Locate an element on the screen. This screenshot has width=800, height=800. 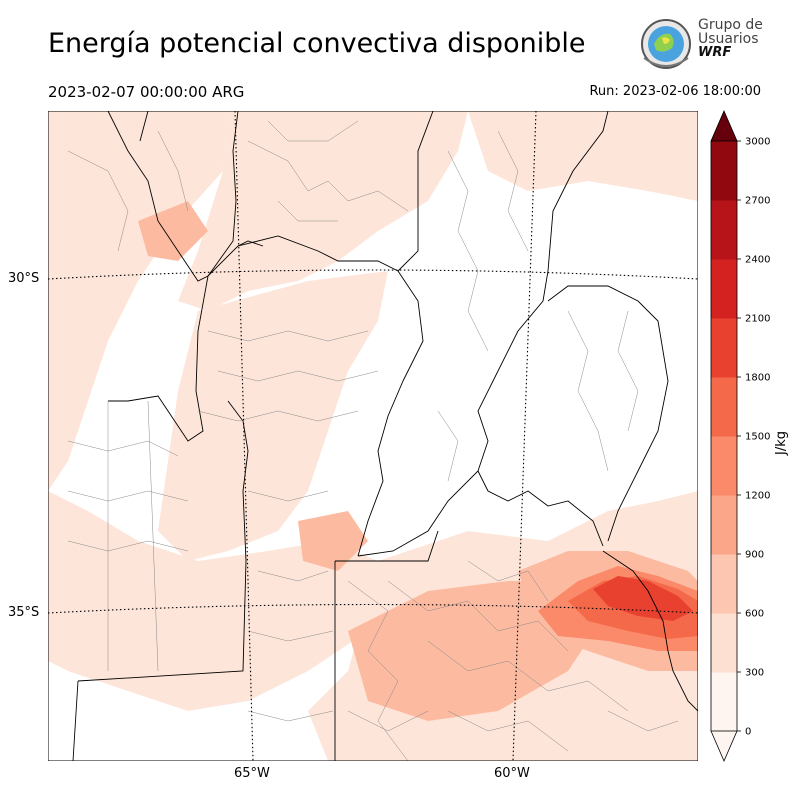
lon-label-65w: 65°W is located at coordinates (252, 773).